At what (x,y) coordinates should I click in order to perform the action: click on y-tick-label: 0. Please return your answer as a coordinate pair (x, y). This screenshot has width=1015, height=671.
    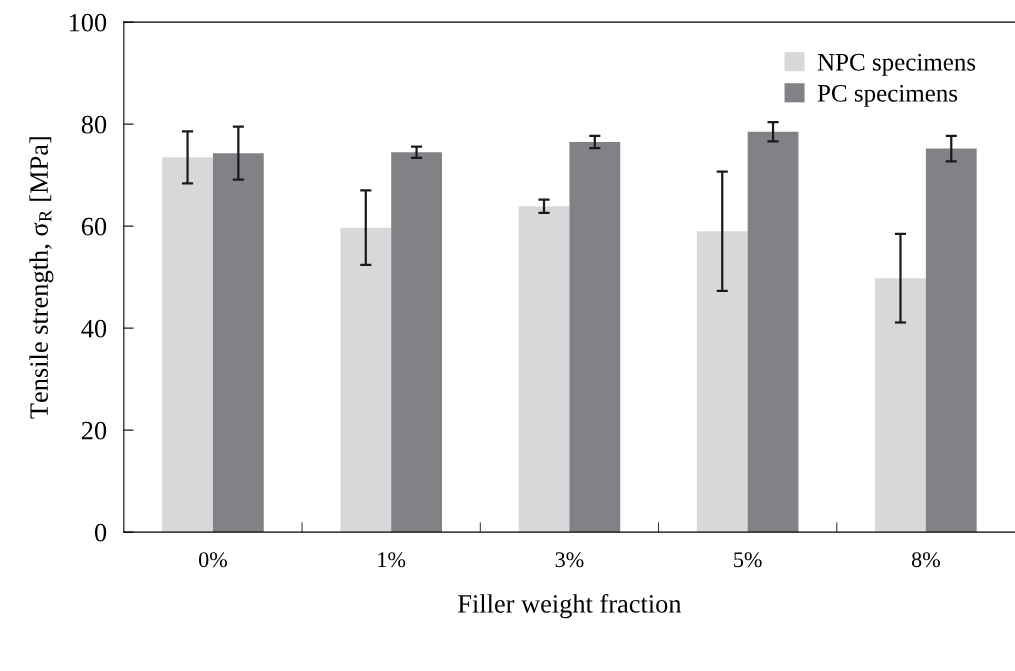
    Looking at the image, I should click on (100, 532).